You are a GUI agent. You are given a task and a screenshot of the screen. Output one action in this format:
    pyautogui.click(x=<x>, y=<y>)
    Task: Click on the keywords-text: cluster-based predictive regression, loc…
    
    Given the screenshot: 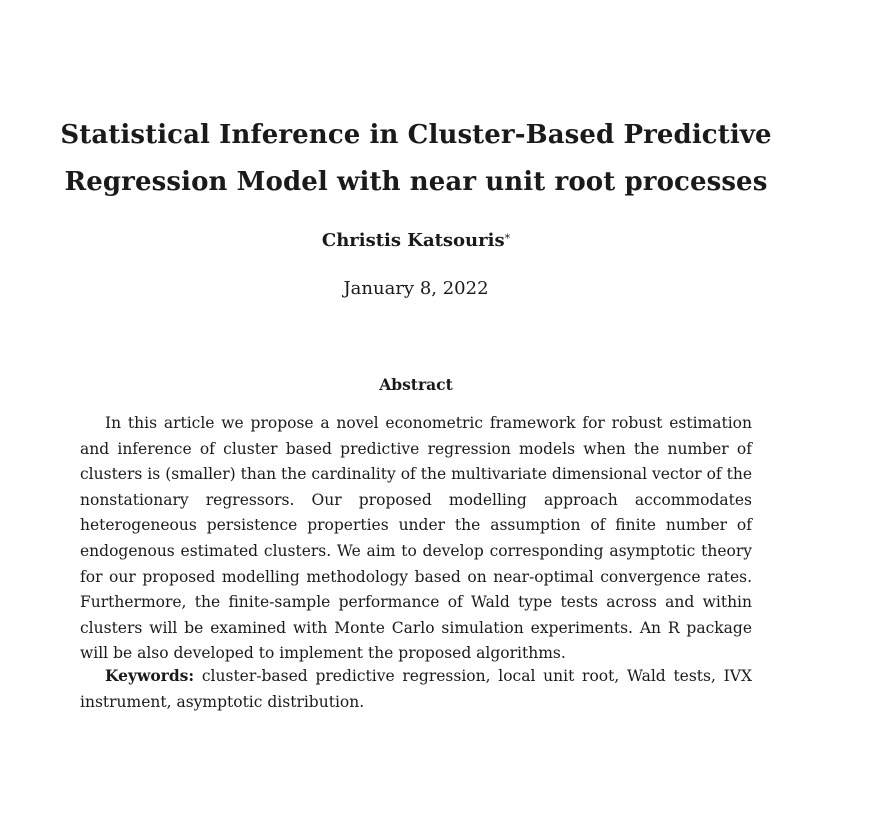 What is the action you would take?
    pyautogui.click(x=416, y=689)
    